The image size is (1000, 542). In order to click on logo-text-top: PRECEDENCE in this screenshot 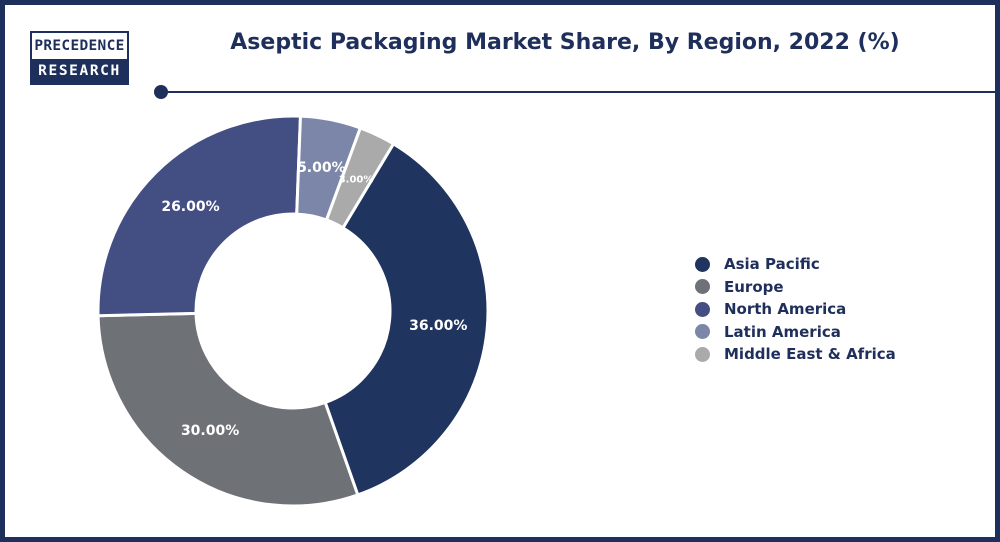, I will do `click(79, 46)`.